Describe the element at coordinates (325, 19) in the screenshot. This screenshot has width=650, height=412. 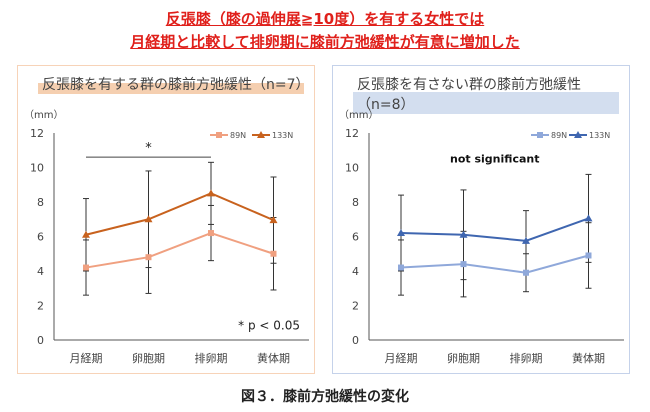
I see `headline-line-1: 反張膝（膝の過伸展≧10度）を有する女性では` at that location.